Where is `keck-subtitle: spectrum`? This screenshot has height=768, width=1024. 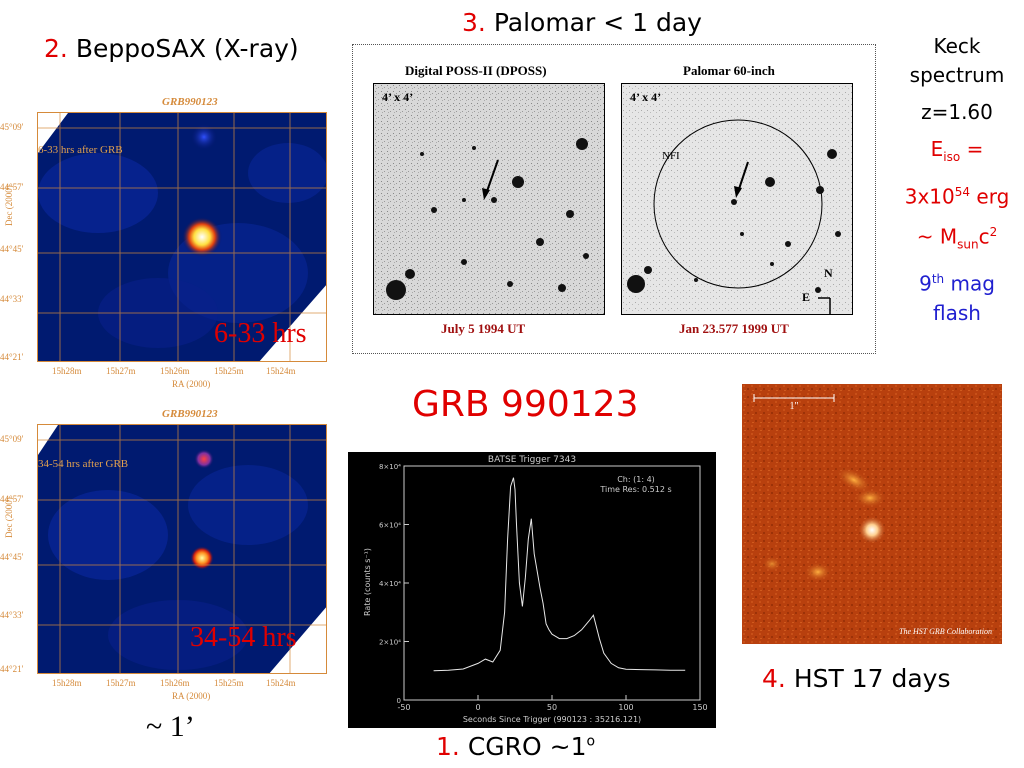 keck-subtitle: spectrum is located at coordinates (957, 75).